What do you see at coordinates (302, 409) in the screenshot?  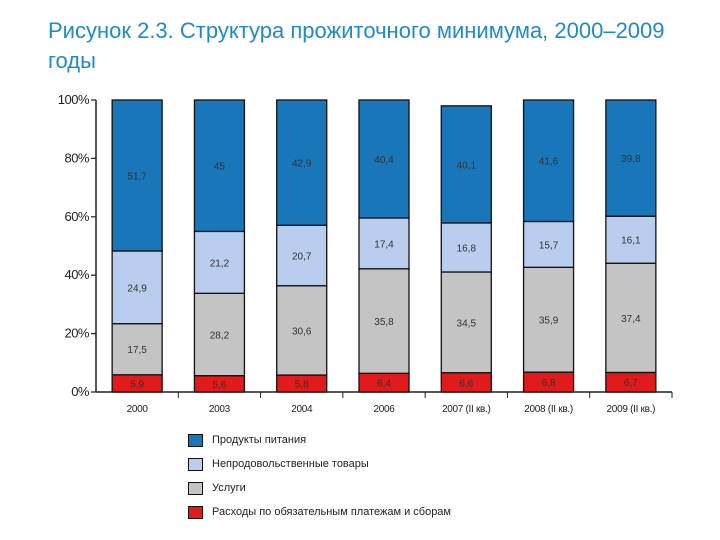 I see `x-tick-label: 2004` at bounding box center [302, 409].